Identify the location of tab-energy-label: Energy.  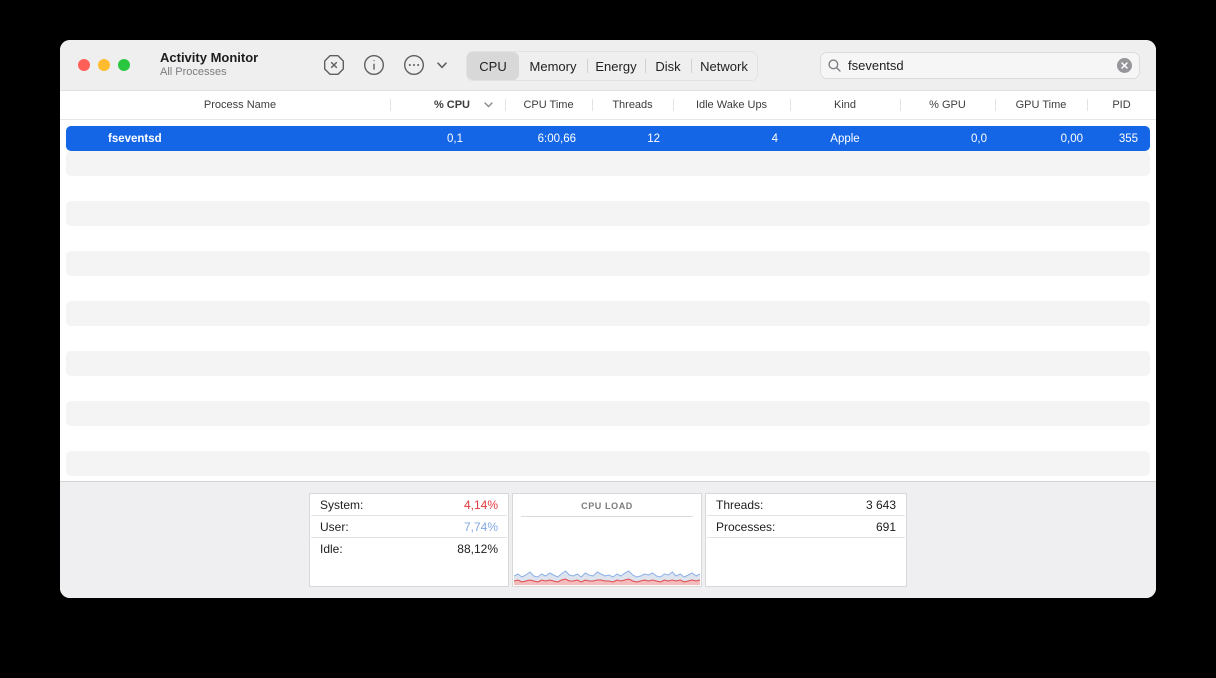
(616, 66).